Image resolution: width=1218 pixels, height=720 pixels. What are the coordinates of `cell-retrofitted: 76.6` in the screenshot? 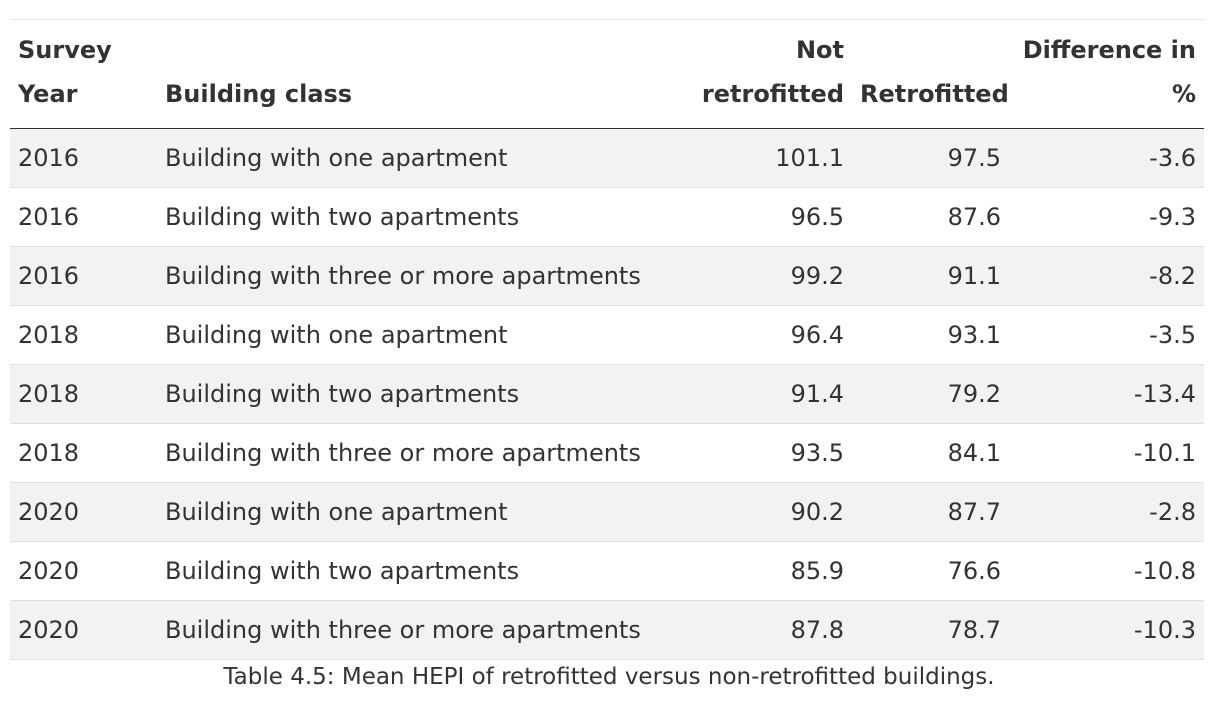 It's located at (930, 571).